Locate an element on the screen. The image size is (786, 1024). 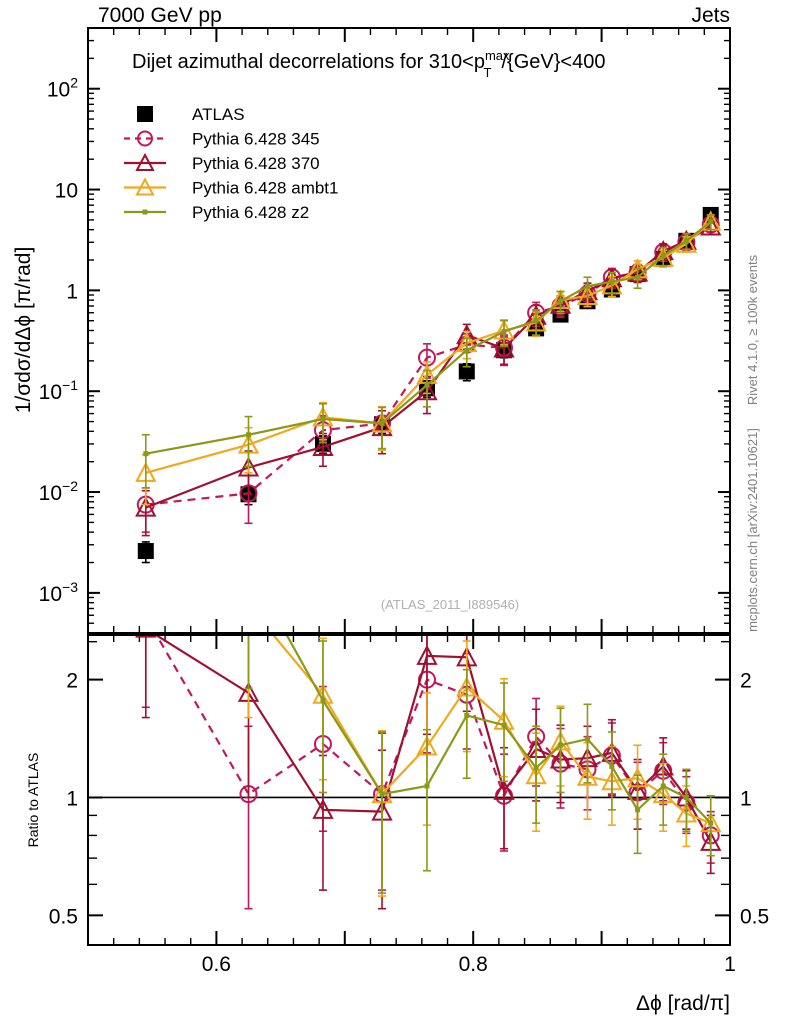
legend-label: Pythia 6.428 370 is located at coordinates (256, 163).